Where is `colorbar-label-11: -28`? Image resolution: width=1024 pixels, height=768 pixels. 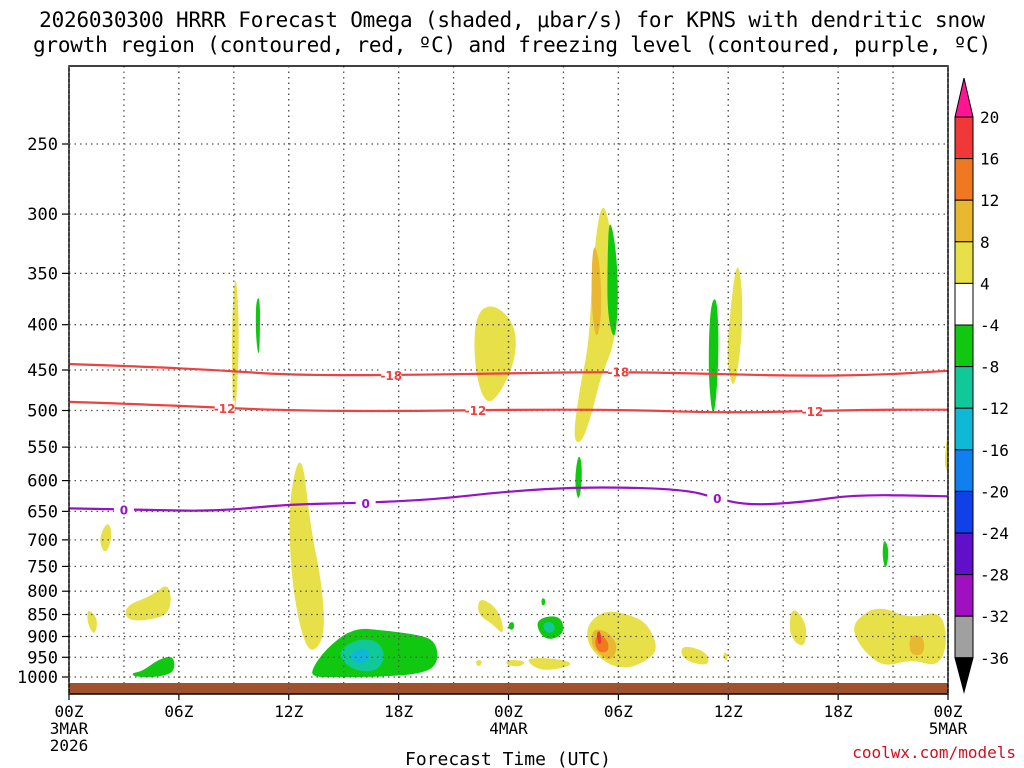 colorbar-label-11: -28 is located at coordinates (994, 575).